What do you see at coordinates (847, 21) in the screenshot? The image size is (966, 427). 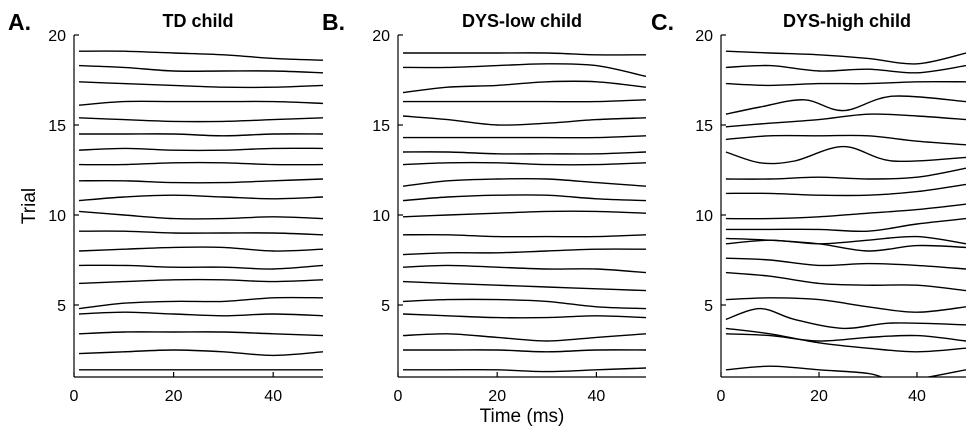 I see `panel-title: DYS-high child` at bounding box center [847, 21].